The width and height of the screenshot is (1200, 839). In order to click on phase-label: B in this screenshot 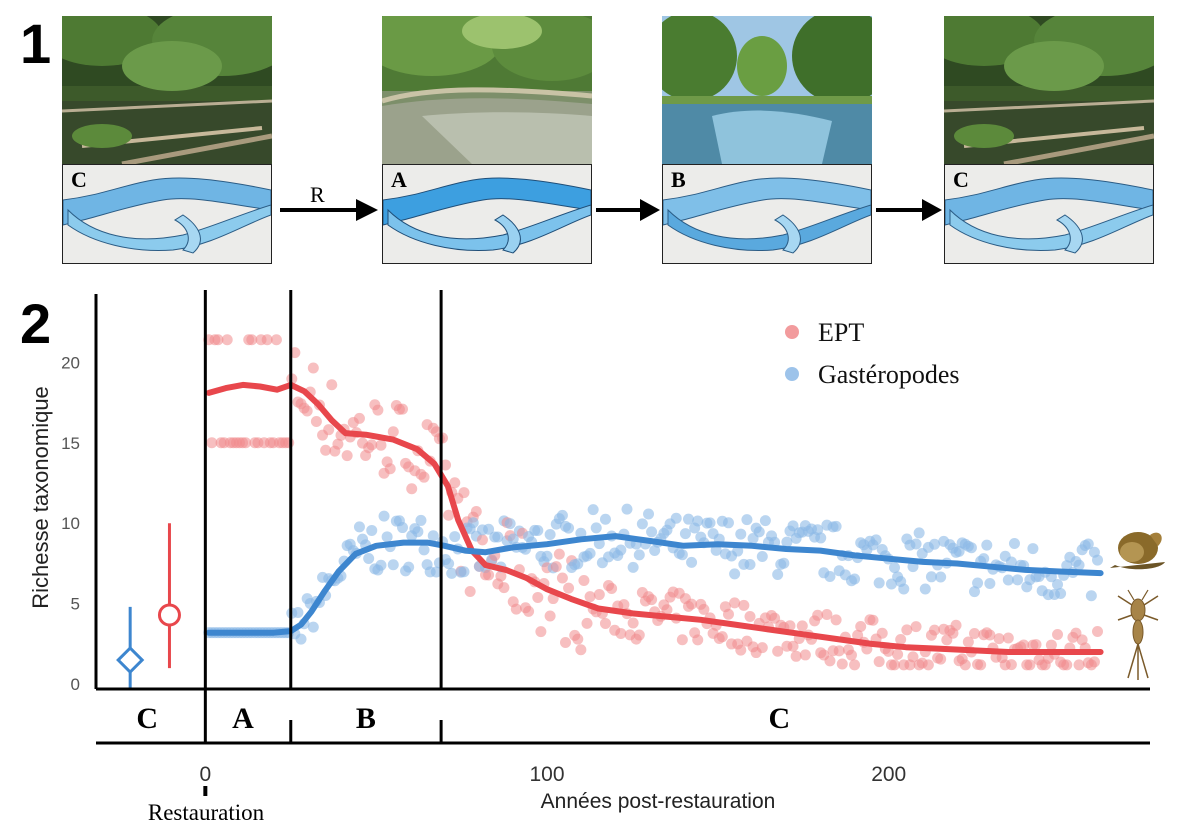, I will do `click(366, 718)`.